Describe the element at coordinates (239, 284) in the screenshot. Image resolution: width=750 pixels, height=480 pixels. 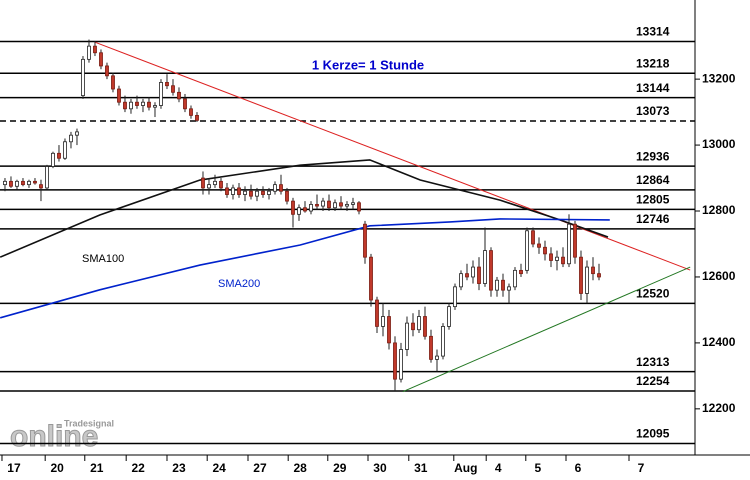
I see `series-label: SMA200` at that location.